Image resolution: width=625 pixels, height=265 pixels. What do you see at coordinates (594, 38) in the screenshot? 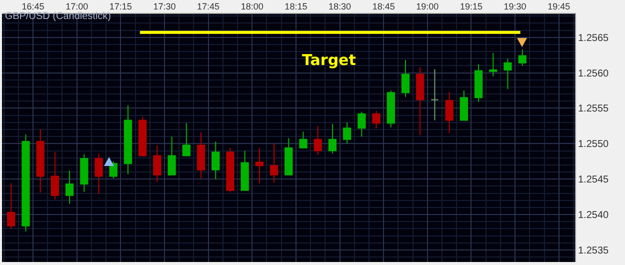
I see `y-tick-label: 1.2565` at bounding box center [594, 38].